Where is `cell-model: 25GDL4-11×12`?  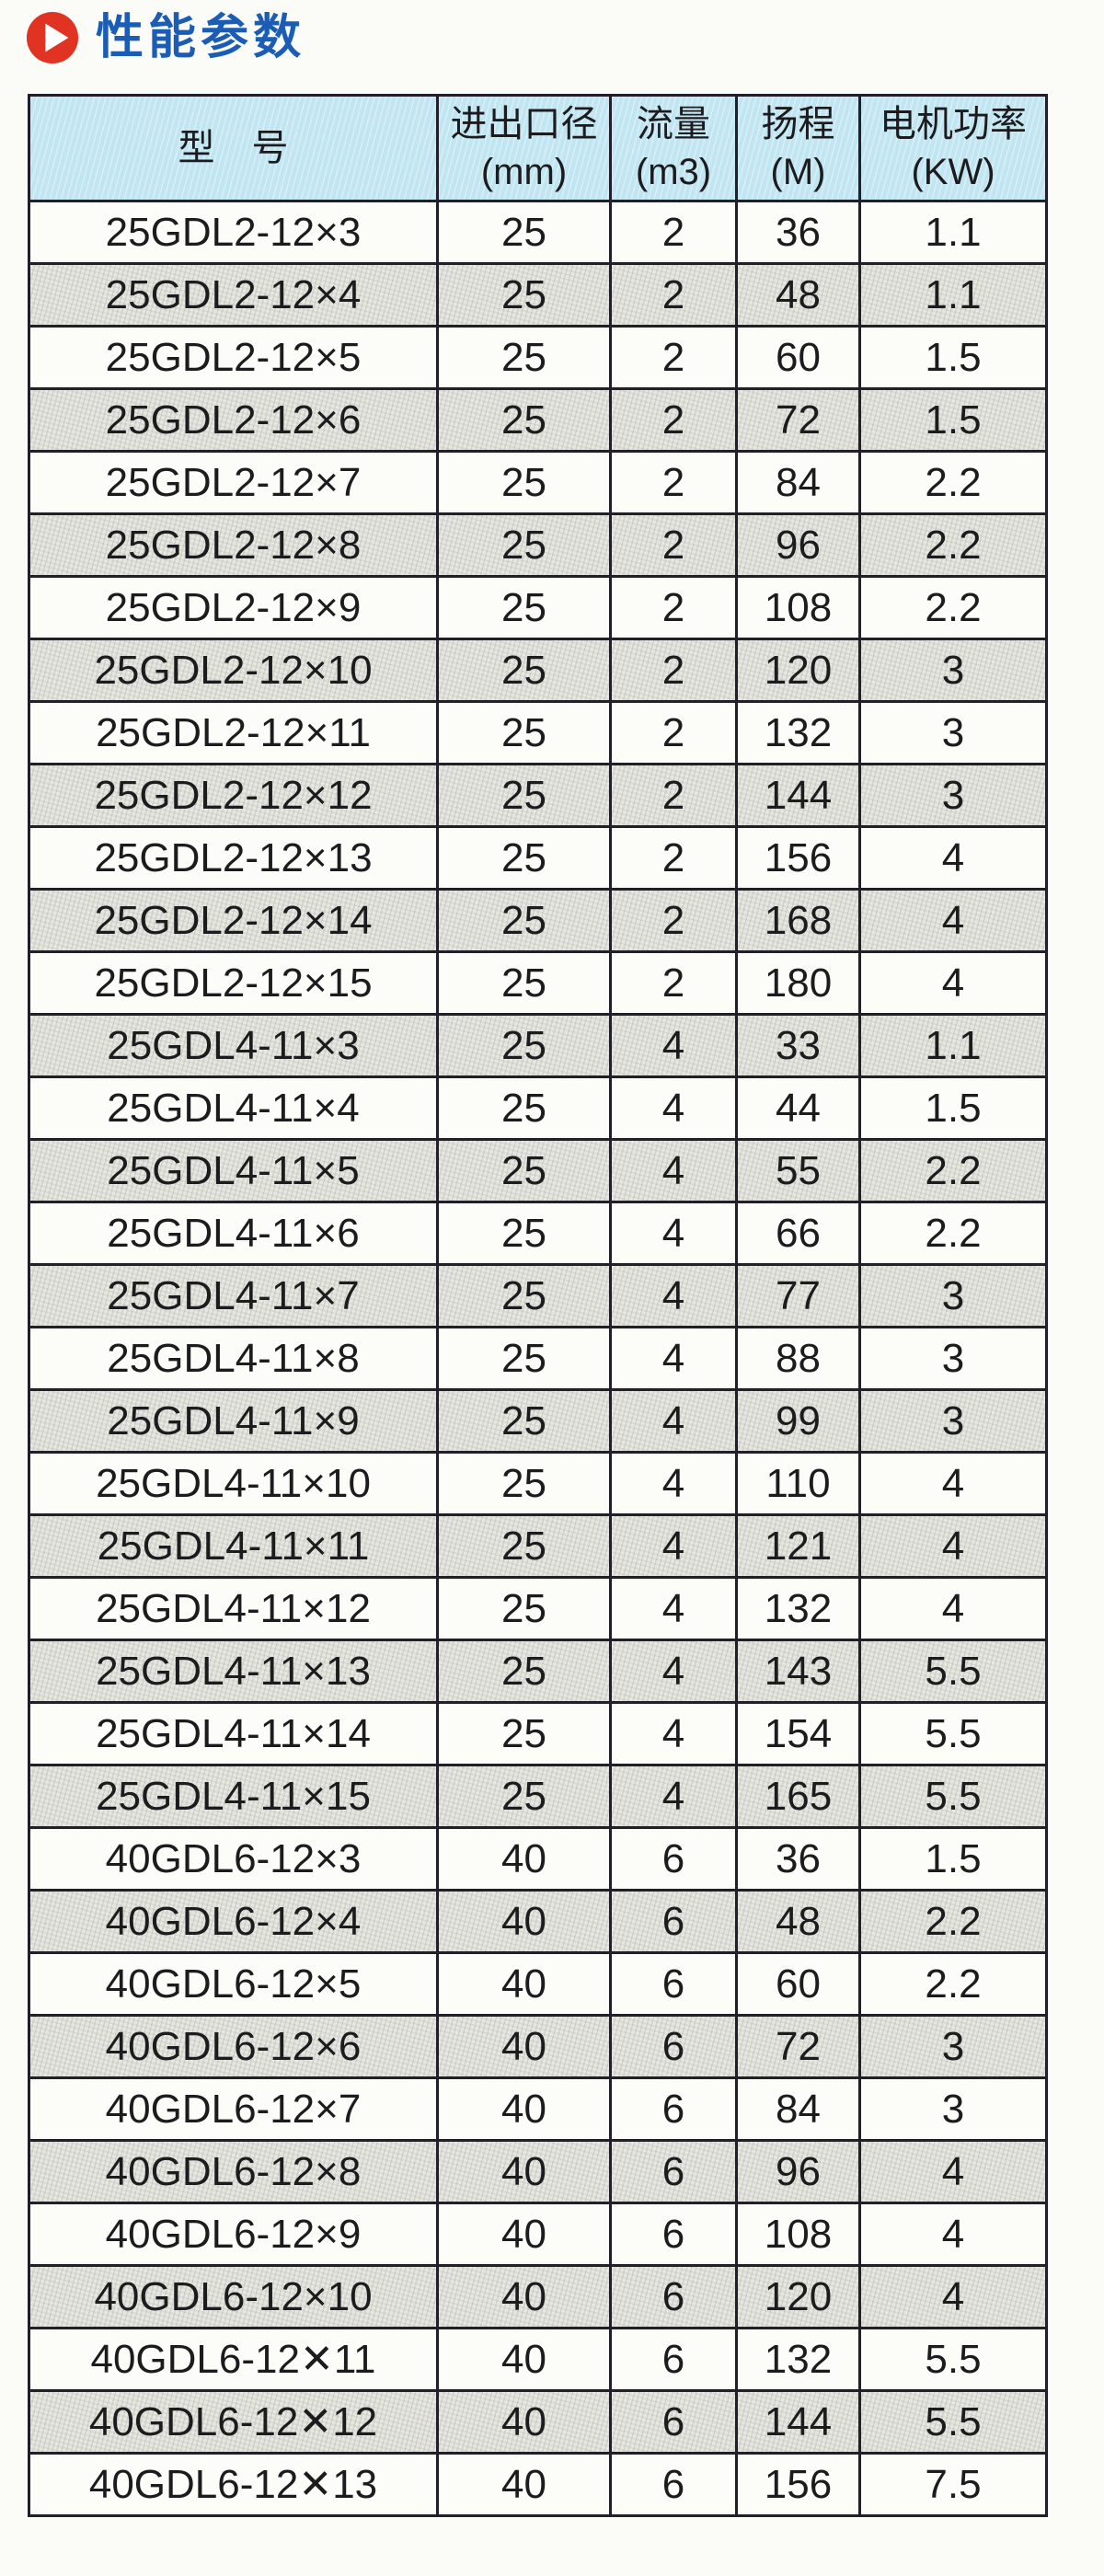
cell-model: 25GDL4-11×12 is located at coordinates (233, 1608).